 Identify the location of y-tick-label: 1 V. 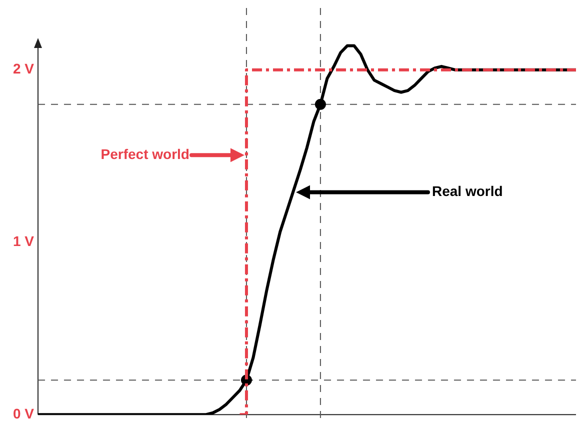
(23, 241).